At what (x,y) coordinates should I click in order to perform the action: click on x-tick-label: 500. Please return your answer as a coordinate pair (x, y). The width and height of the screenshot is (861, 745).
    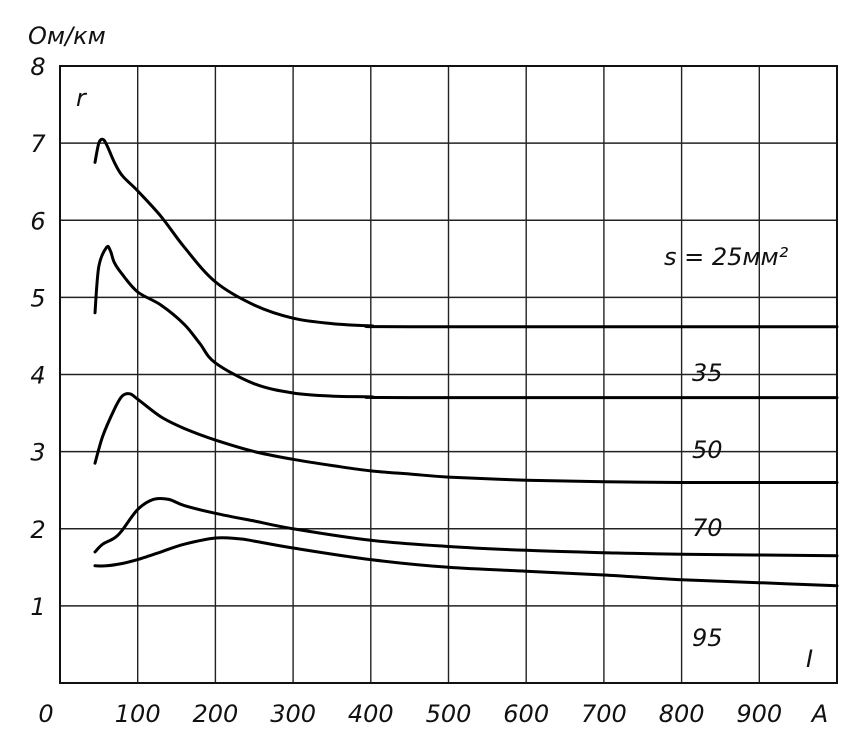
    Looking at the image, I should click on (449, 714).